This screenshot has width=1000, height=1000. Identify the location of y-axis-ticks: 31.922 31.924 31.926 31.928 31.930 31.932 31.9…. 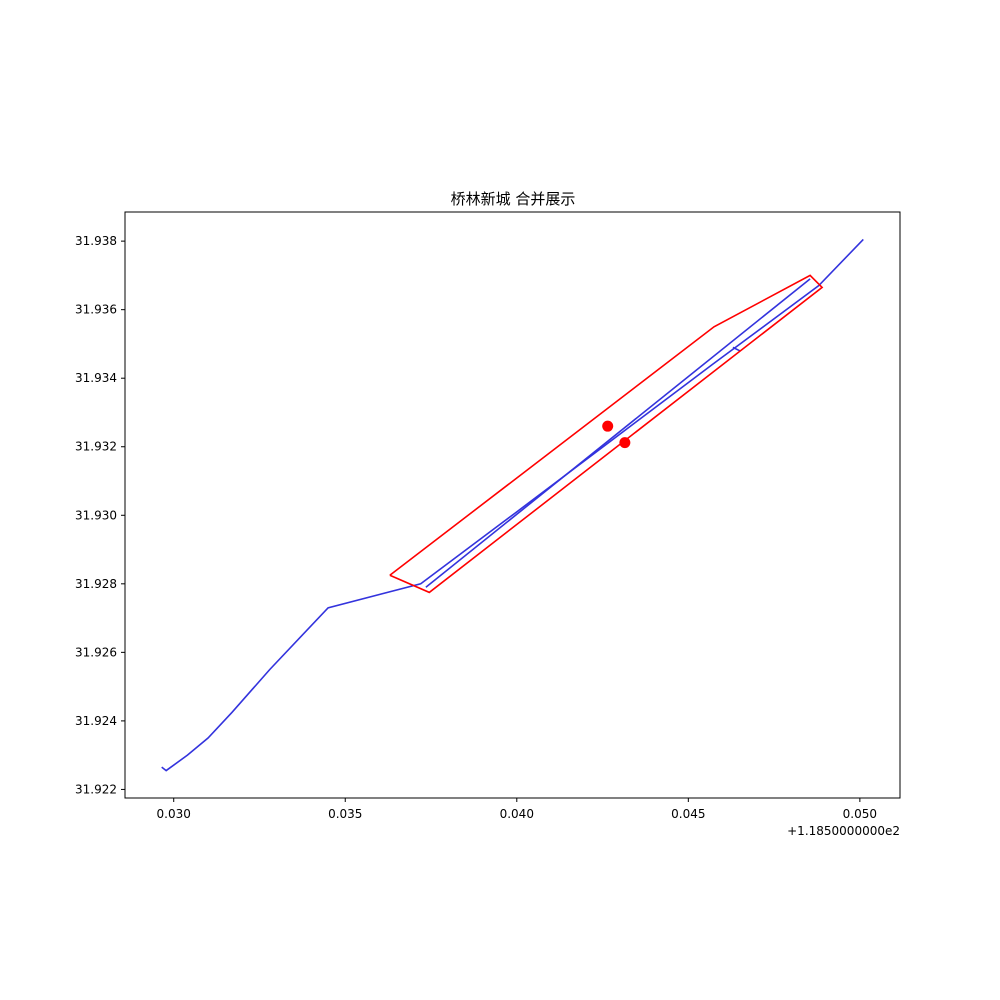
(100, 515).